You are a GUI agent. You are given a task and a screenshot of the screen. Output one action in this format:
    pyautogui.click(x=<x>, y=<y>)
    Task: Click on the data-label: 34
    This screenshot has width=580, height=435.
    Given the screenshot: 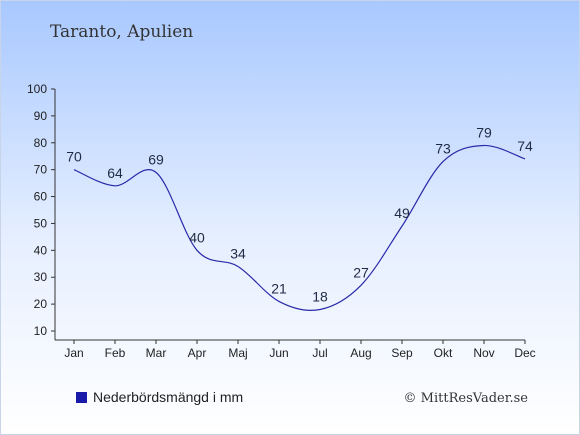 What is the action you would take?
    pyautogui.click(x=238, y=253)
    